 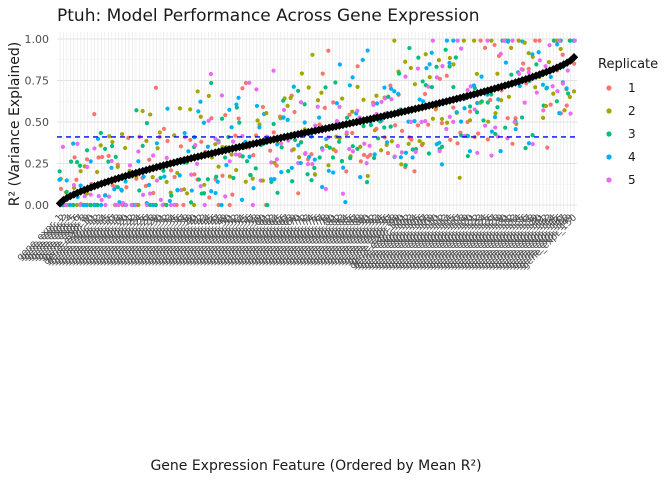 I want to click on y-tick-label: 0.75, so click(x=37, y=81).